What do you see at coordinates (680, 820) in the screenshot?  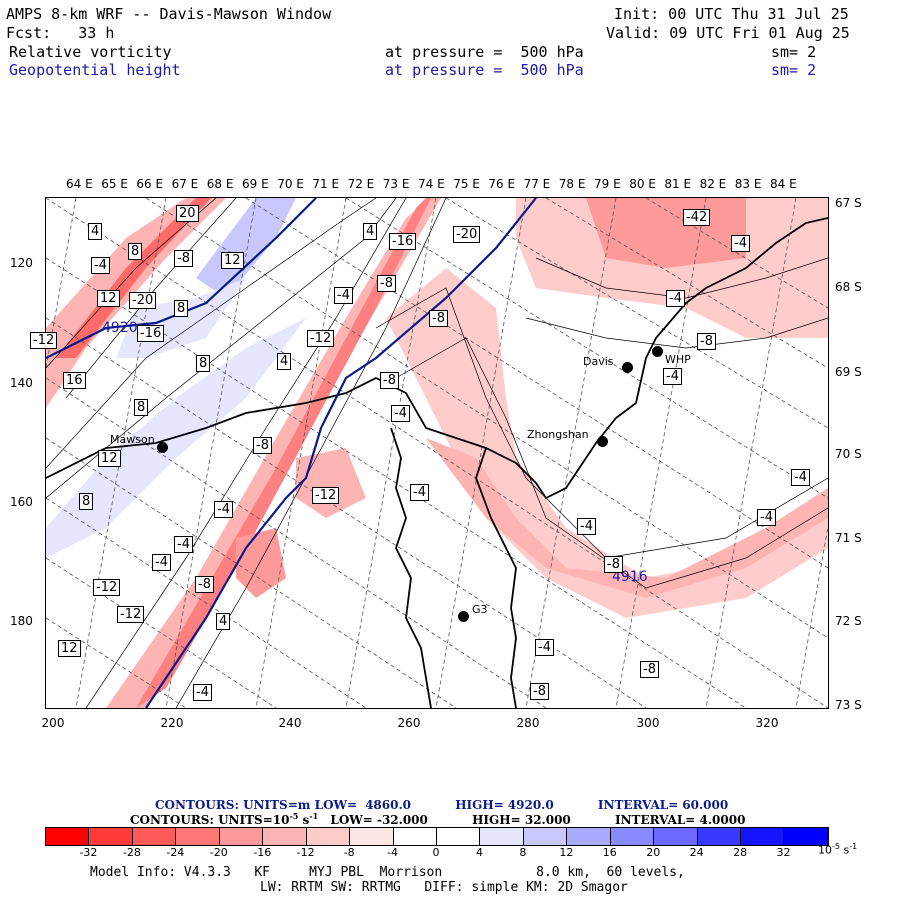 I see `vort-interval: INTERVAL= 4.0000` at bounding box center [680, 820].